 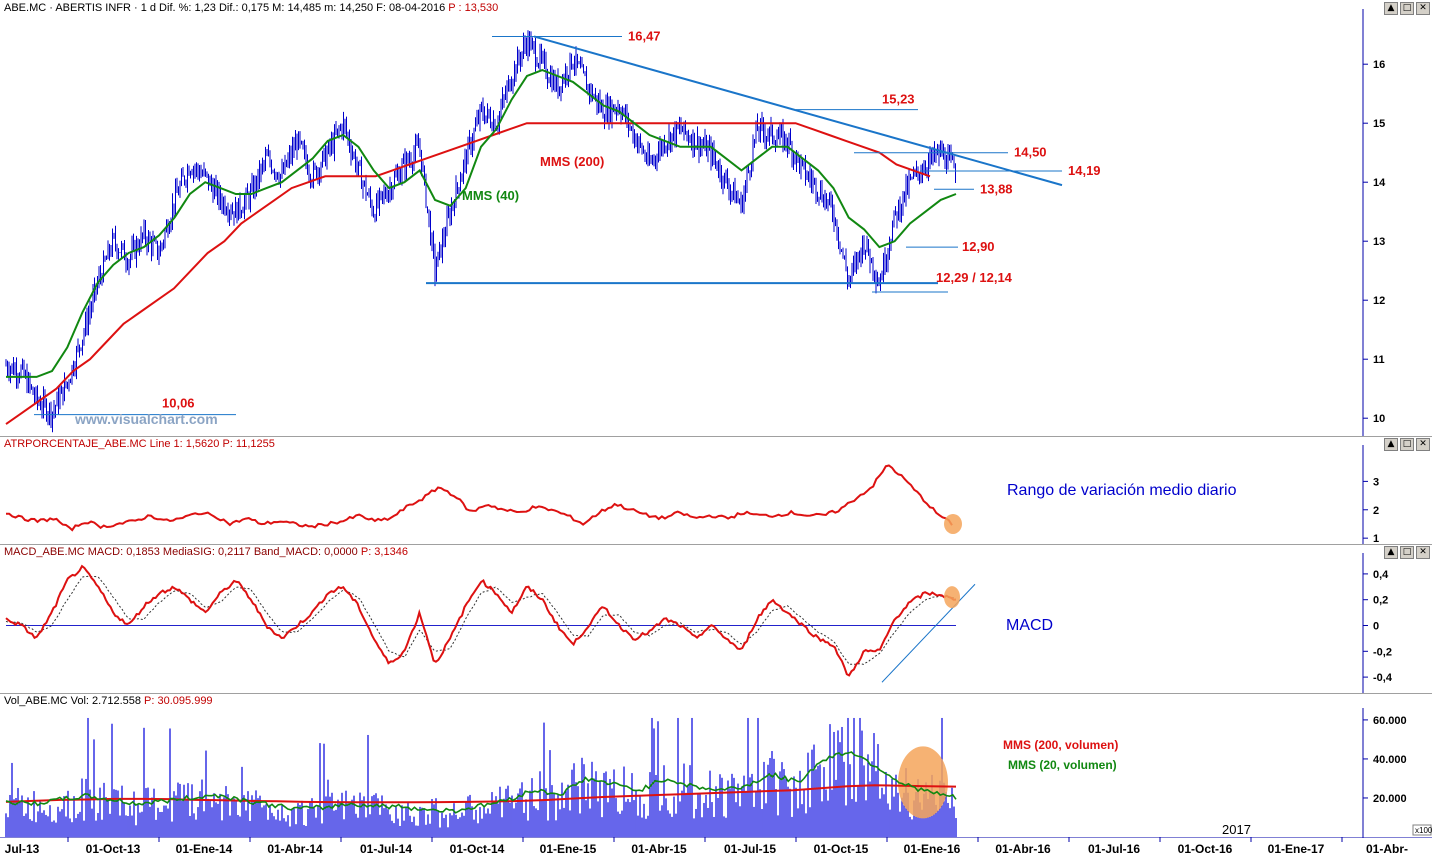 What do you see at coordinates (659, 849) in the screenshot?
I see `x-tick-label: 01-Abr-15` at bounding box center [659, 849].